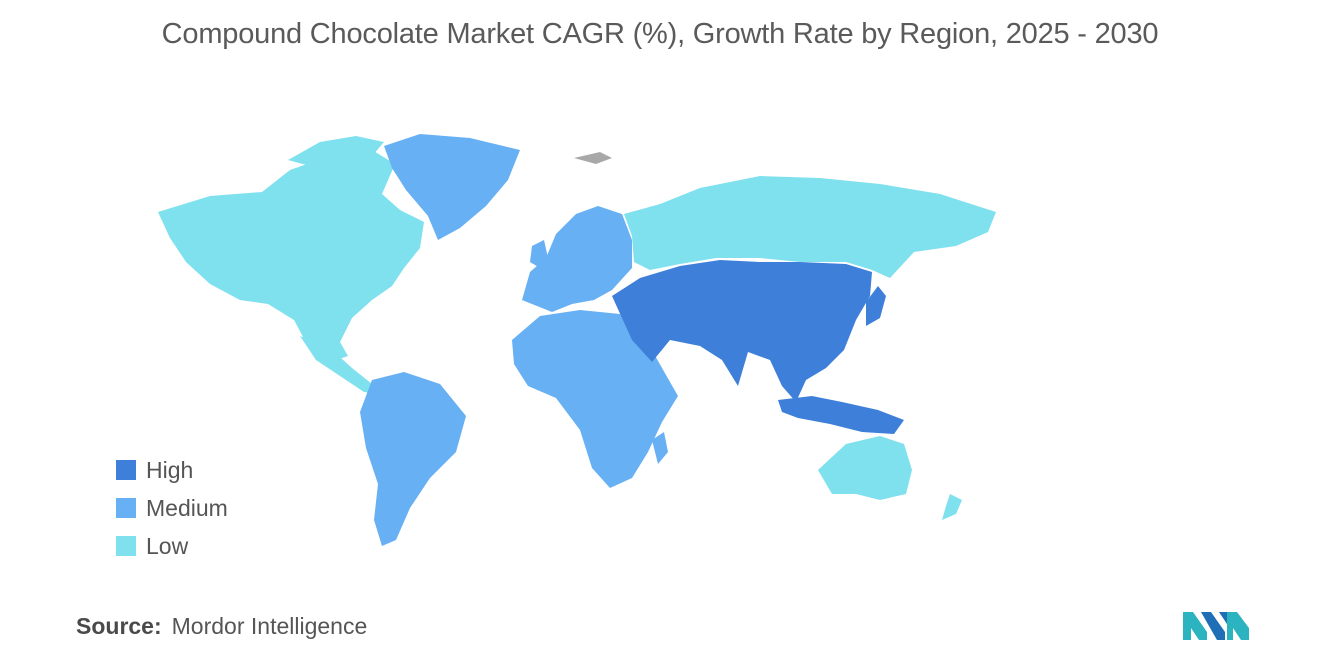 This screenshot has width=1320, height=665. I want to click on legend-label-medium: Medium, so click(187, 507).